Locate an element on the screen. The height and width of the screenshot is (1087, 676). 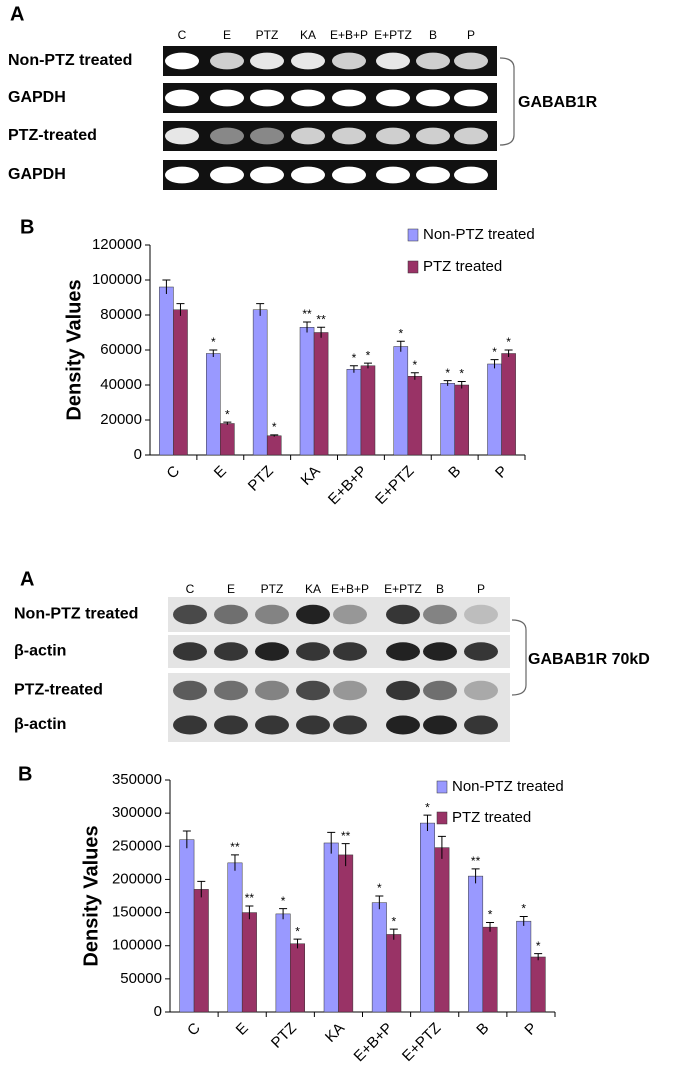
x-tick-label: KA is located at coordinates (335, 1033).